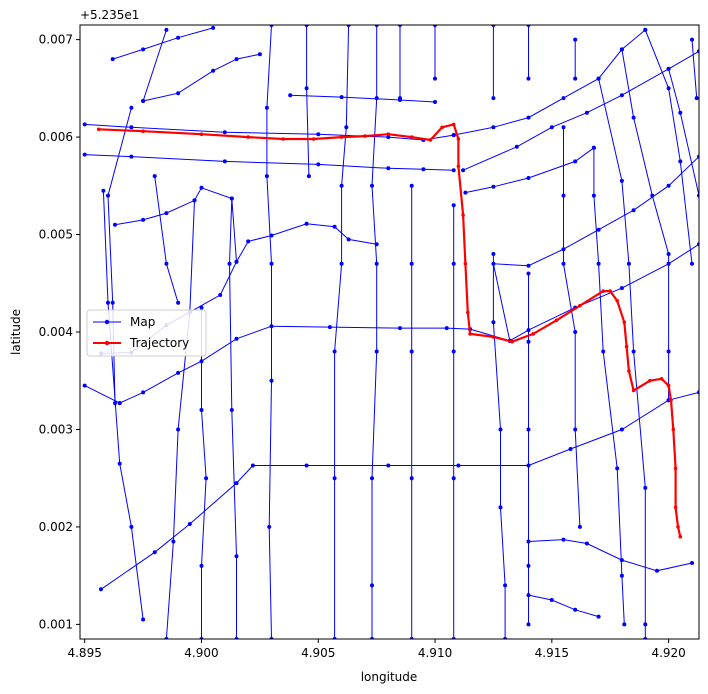  Describe the element at coordinates (56, 624) in the screenshot. I see `y-tick-label-0: 0.001` at that location.